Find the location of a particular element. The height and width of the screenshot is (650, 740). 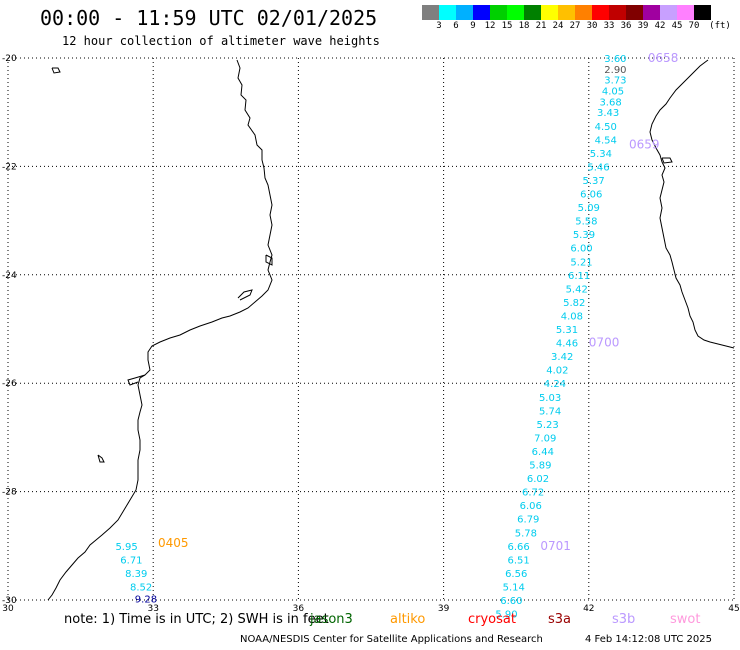

wave-height-value: 6.00 is located at coordinates (581, 249).